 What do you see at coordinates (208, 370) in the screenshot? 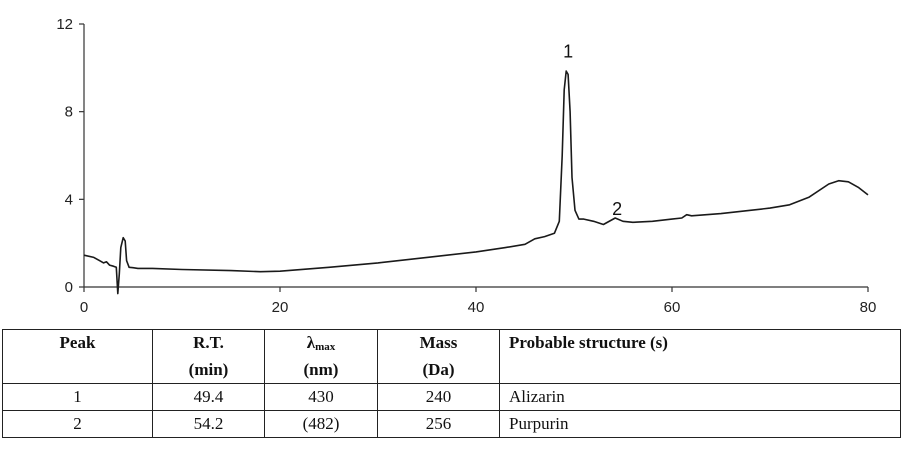
I see `unit-retention-time: (min)` at bounding box center [208, 370].